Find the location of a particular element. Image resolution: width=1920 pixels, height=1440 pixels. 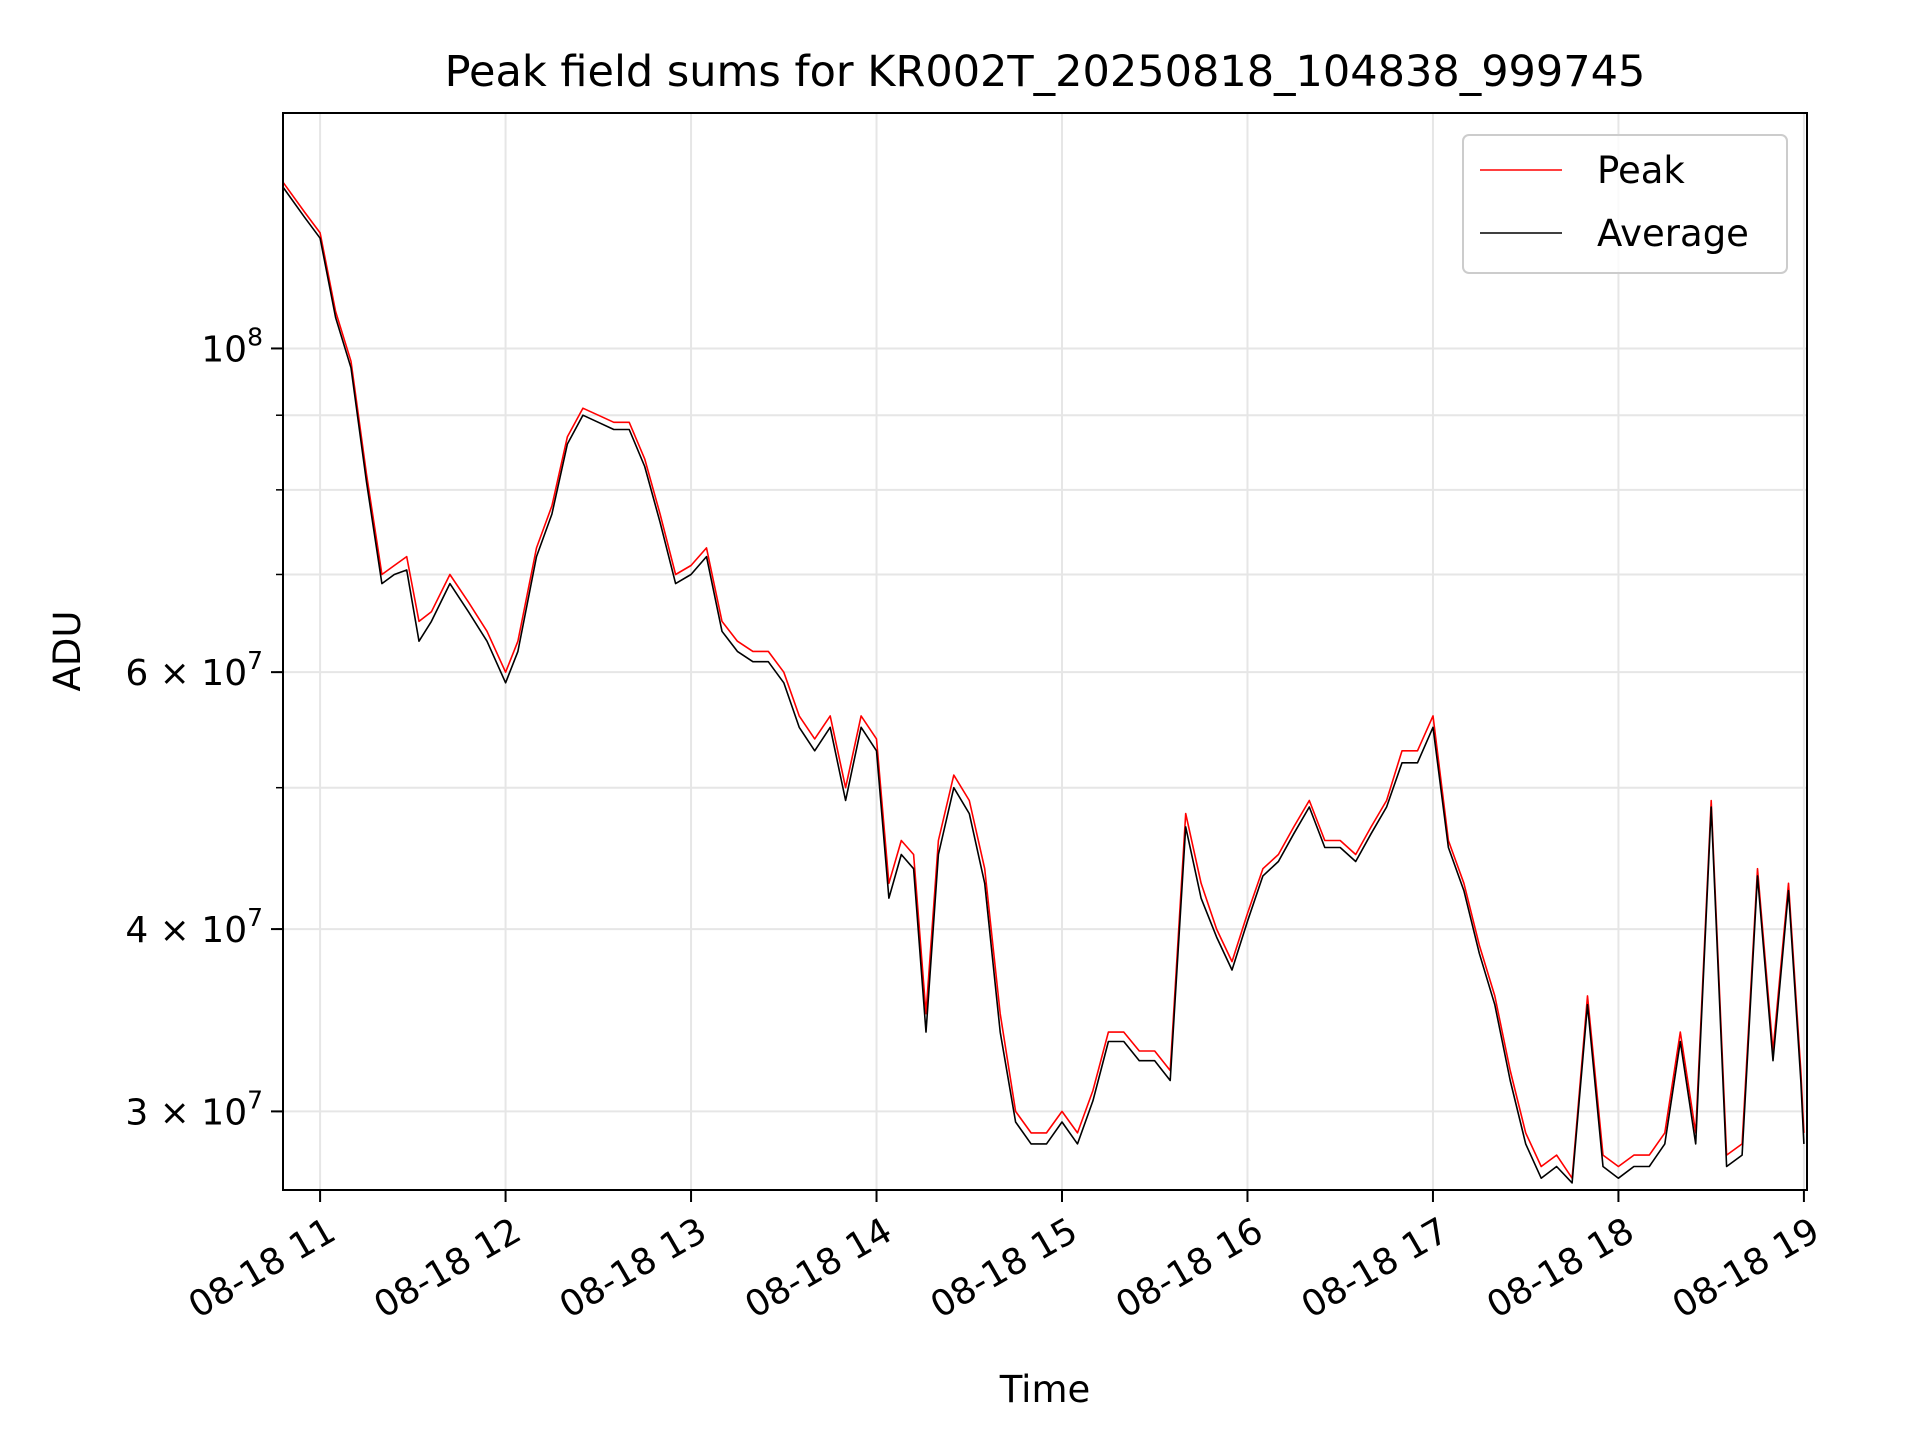

y-axis-label: ADU is located at coordinates (67, 651).